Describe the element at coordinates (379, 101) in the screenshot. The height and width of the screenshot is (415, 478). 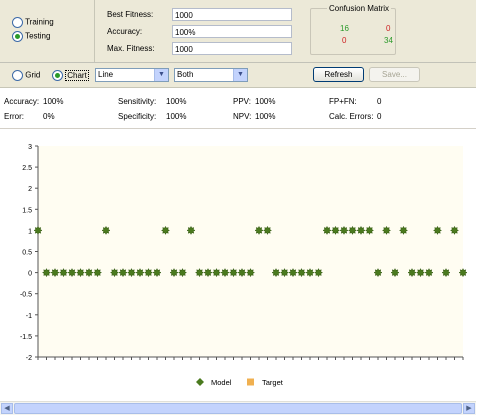
I see `fpfn-value: 0` at that location.